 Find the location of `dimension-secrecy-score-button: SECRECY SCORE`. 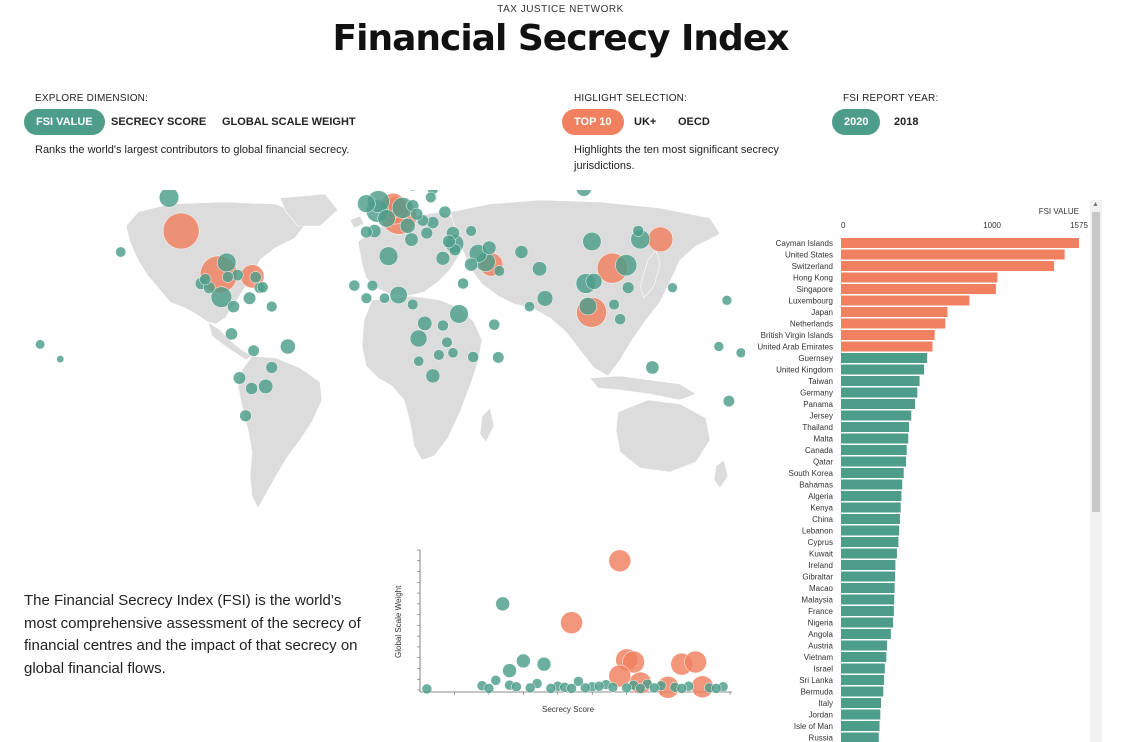

dimension-secrecy-score-button: SECRECY SCORE is located at coordinates (159, 122).